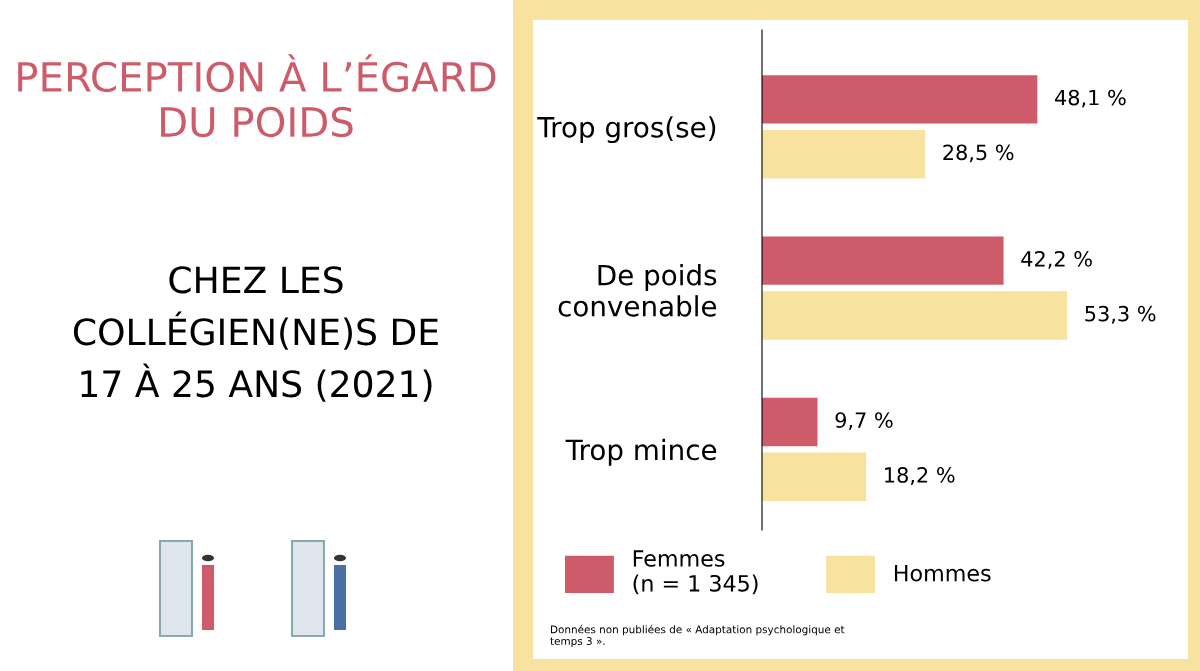 The image size is (1200, 671). I want to click on legend-label: Femmes (n = 1 345), so click(695, 572).